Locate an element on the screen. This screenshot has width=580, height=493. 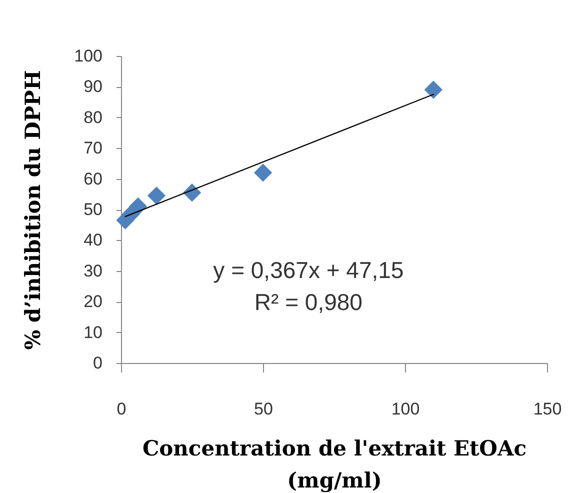
y-axis-title: % d’inhibition du DPPH is located at coordinates (33, 210).